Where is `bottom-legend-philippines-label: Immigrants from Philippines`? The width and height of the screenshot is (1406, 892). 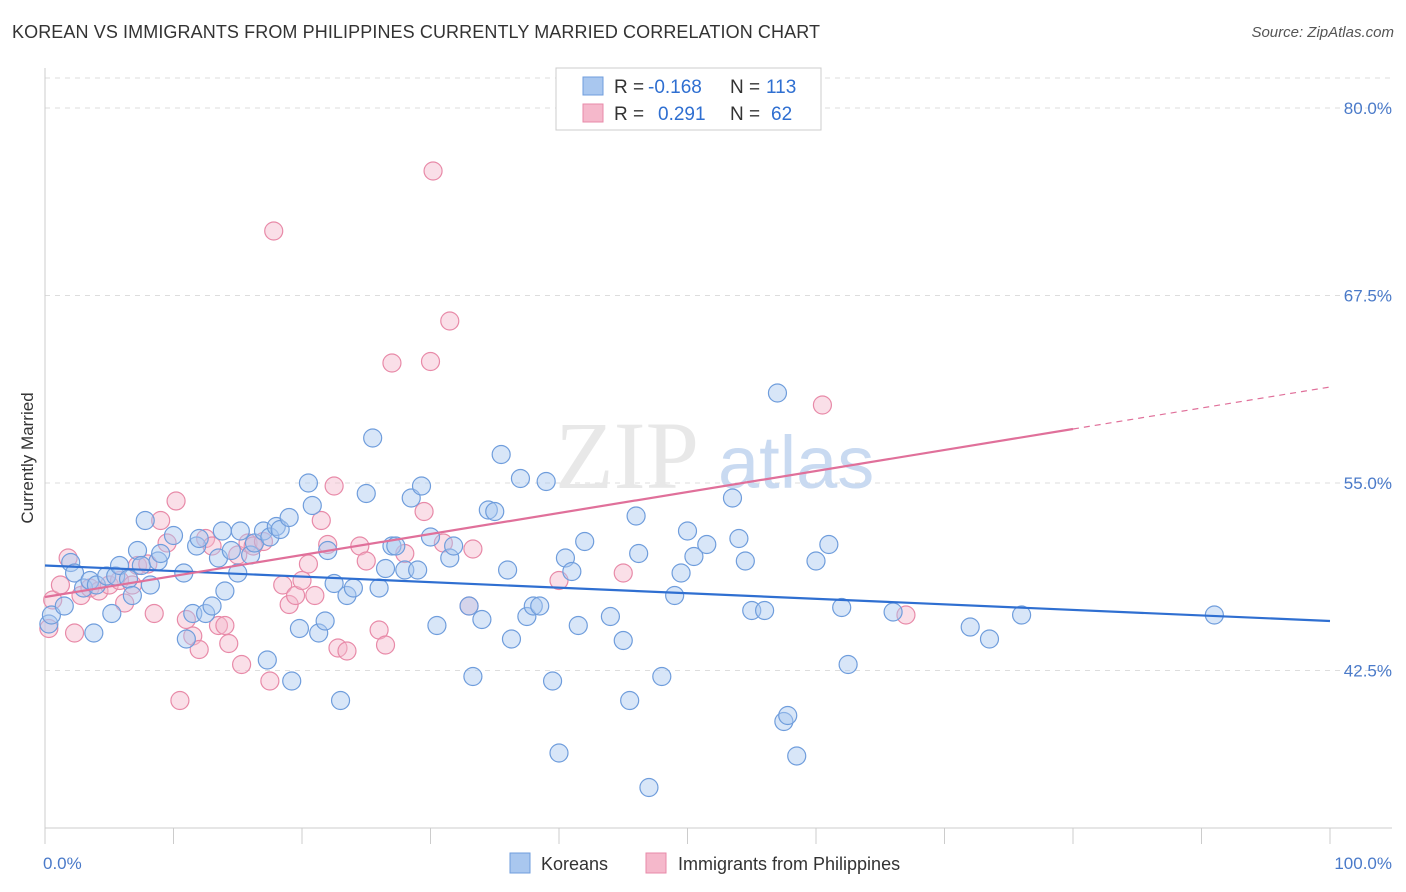
bottom-legend-philippines-label: Immigrants from Philippines is located at coordinates (789, 864).